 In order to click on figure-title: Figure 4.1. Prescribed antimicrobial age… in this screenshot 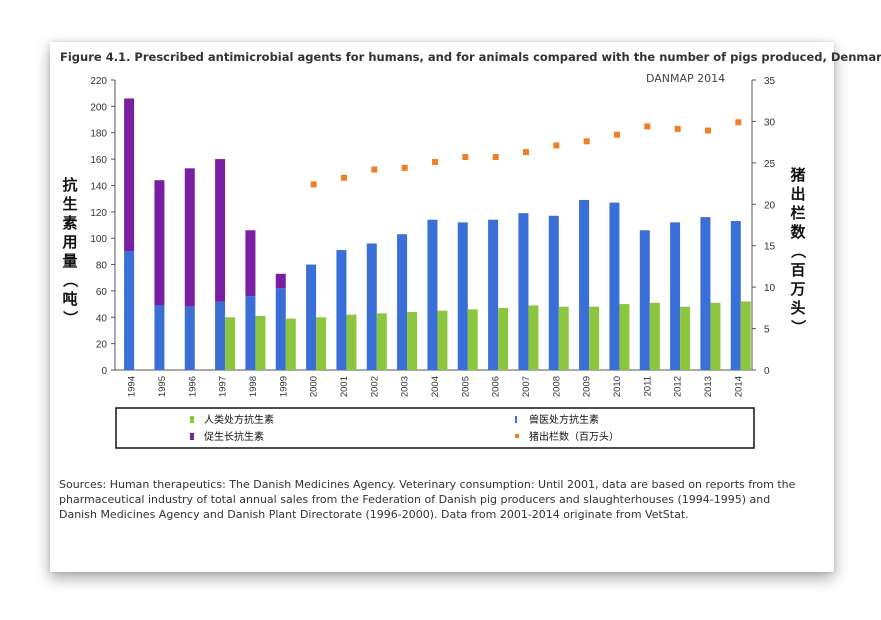, I will do `click(470, 57)`.